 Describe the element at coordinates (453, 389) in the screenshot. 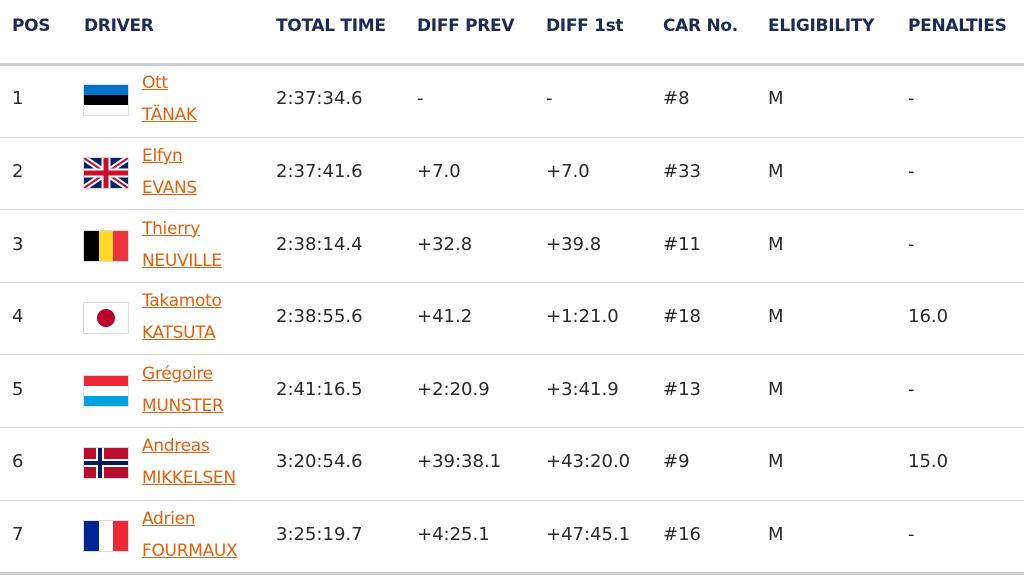

I see `diff-prev: +2:20.9` at that location.